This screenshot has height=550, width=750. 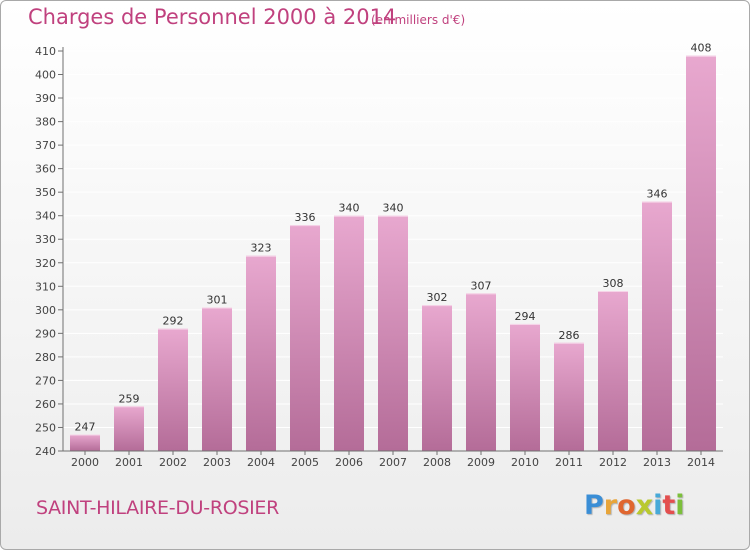 What do you see at coordinates (626, 505) in the screenshot?
I see `logo-letter: o` at bounding box center [626, 505].